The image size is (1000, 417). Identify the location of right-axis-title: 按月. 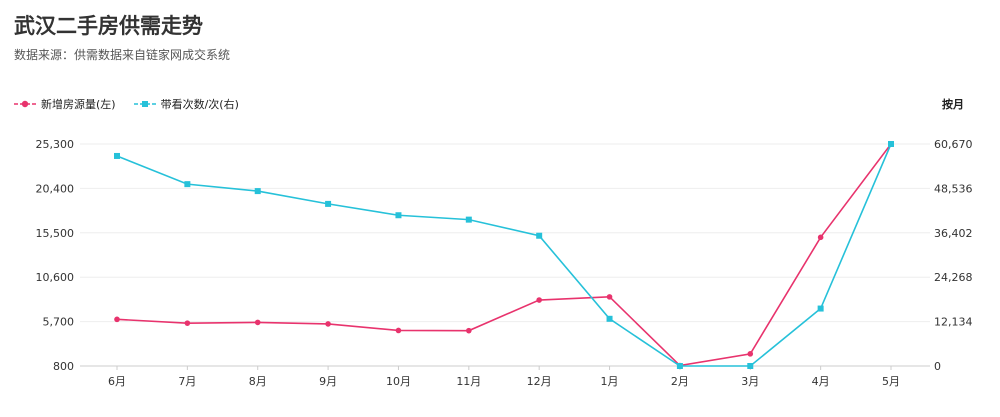
(953, 104).